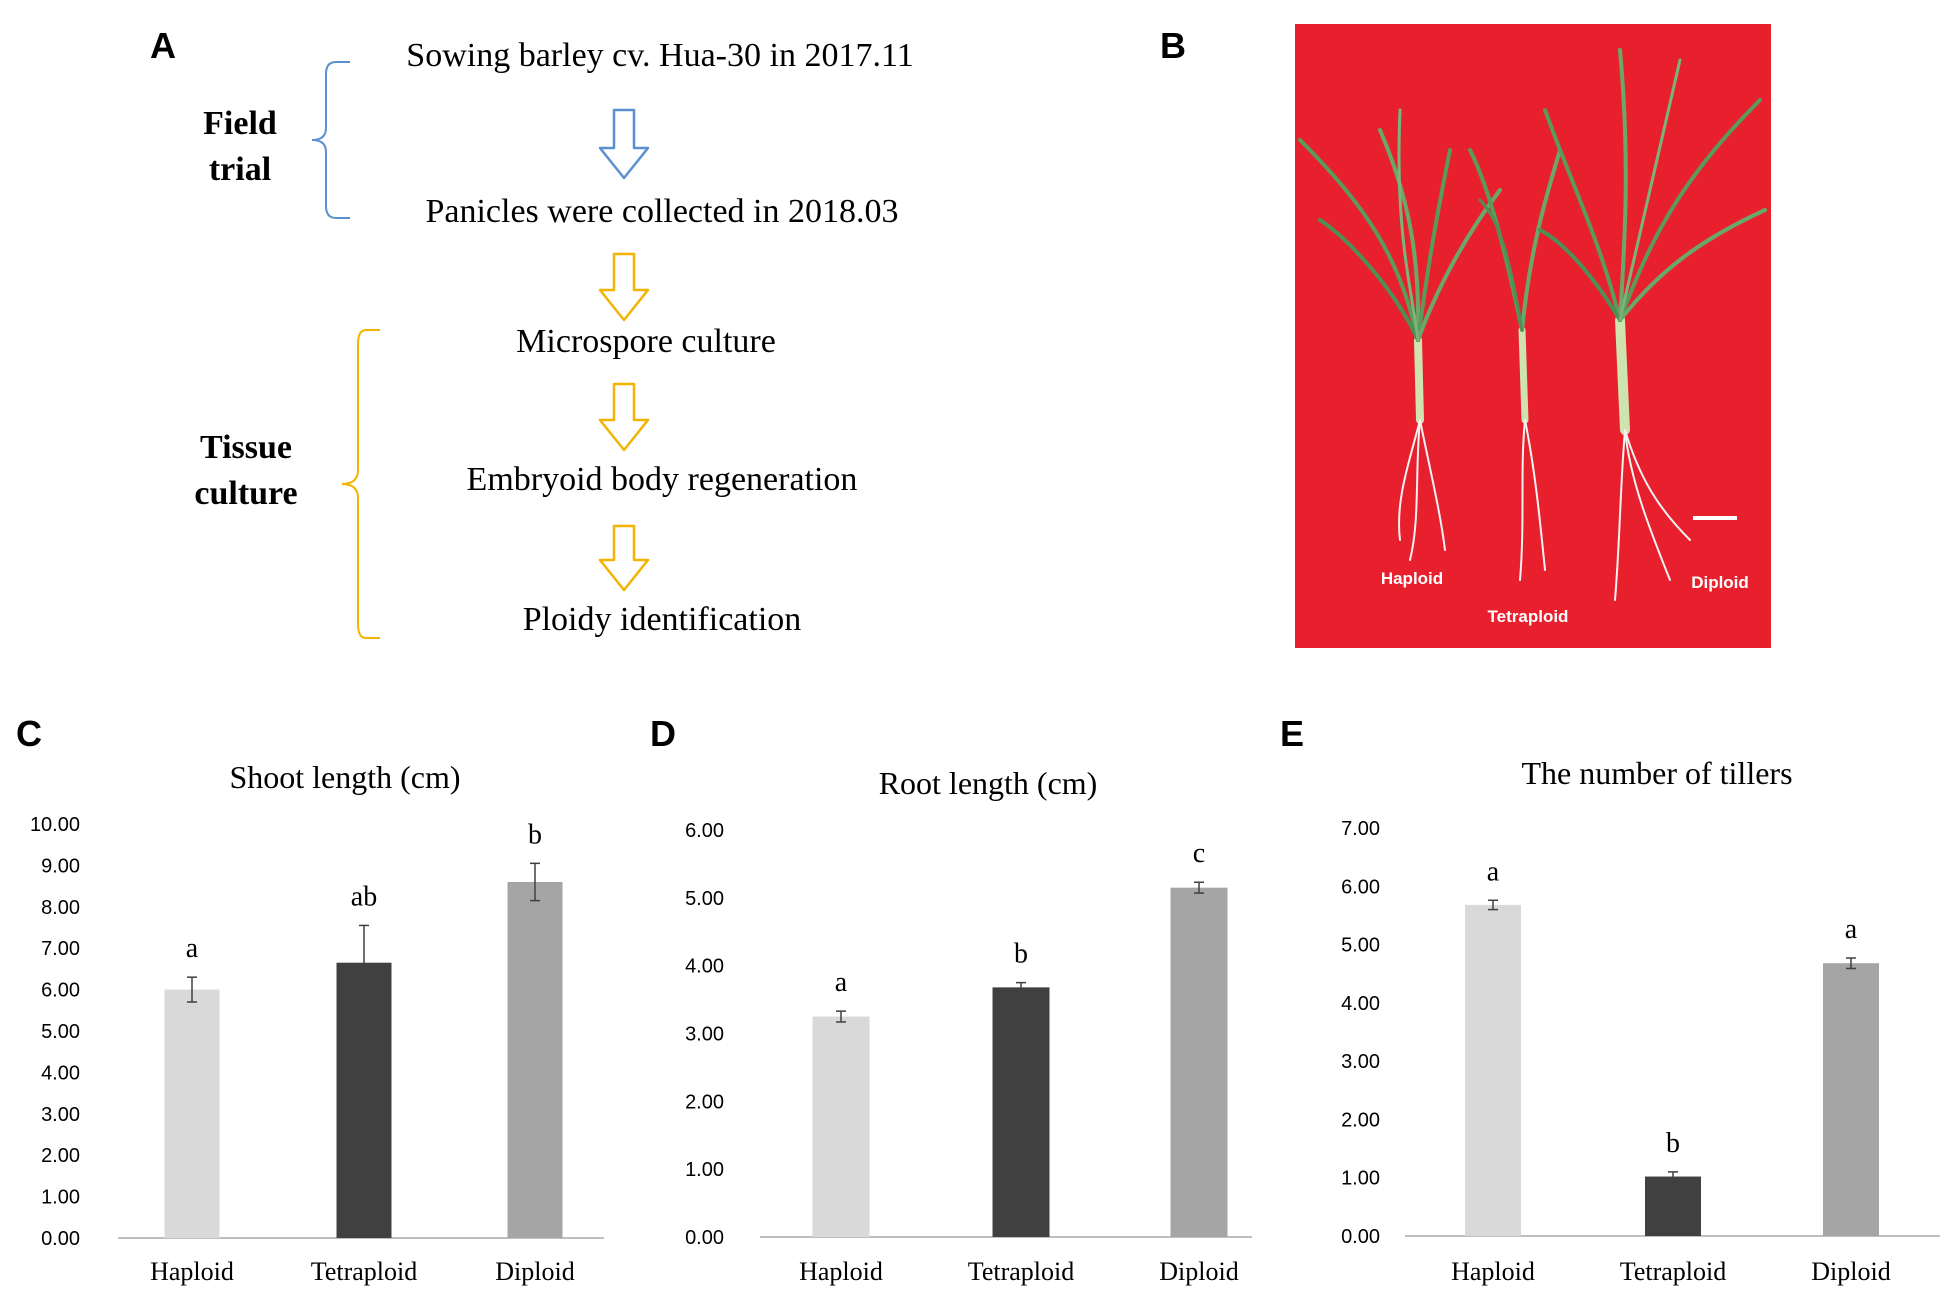 The image size is (1940, 1293). I want to click on diploid-plant, so click(1652, 324).